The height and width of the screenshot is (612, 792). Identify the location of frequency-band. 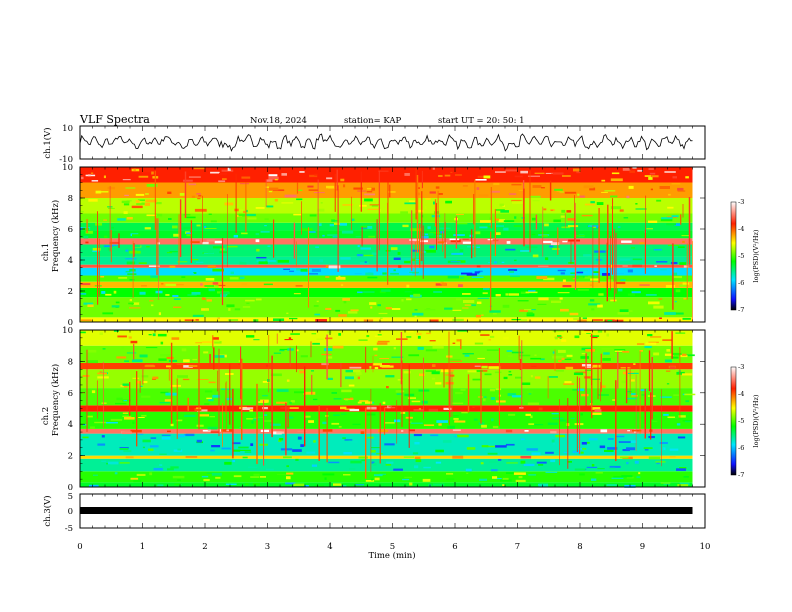
(386, 218).